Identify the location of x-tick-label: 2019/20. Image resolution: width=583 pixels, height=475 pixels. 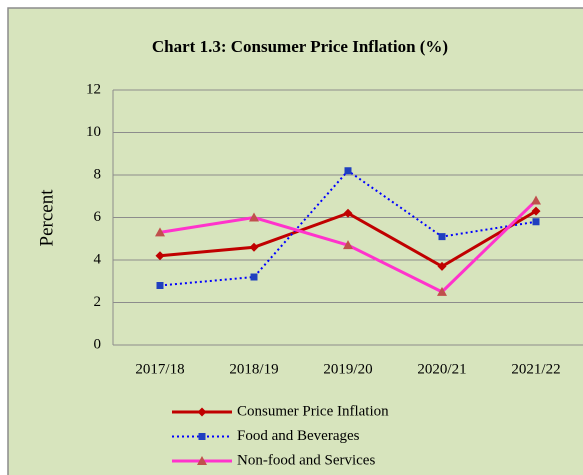
(347, 369).